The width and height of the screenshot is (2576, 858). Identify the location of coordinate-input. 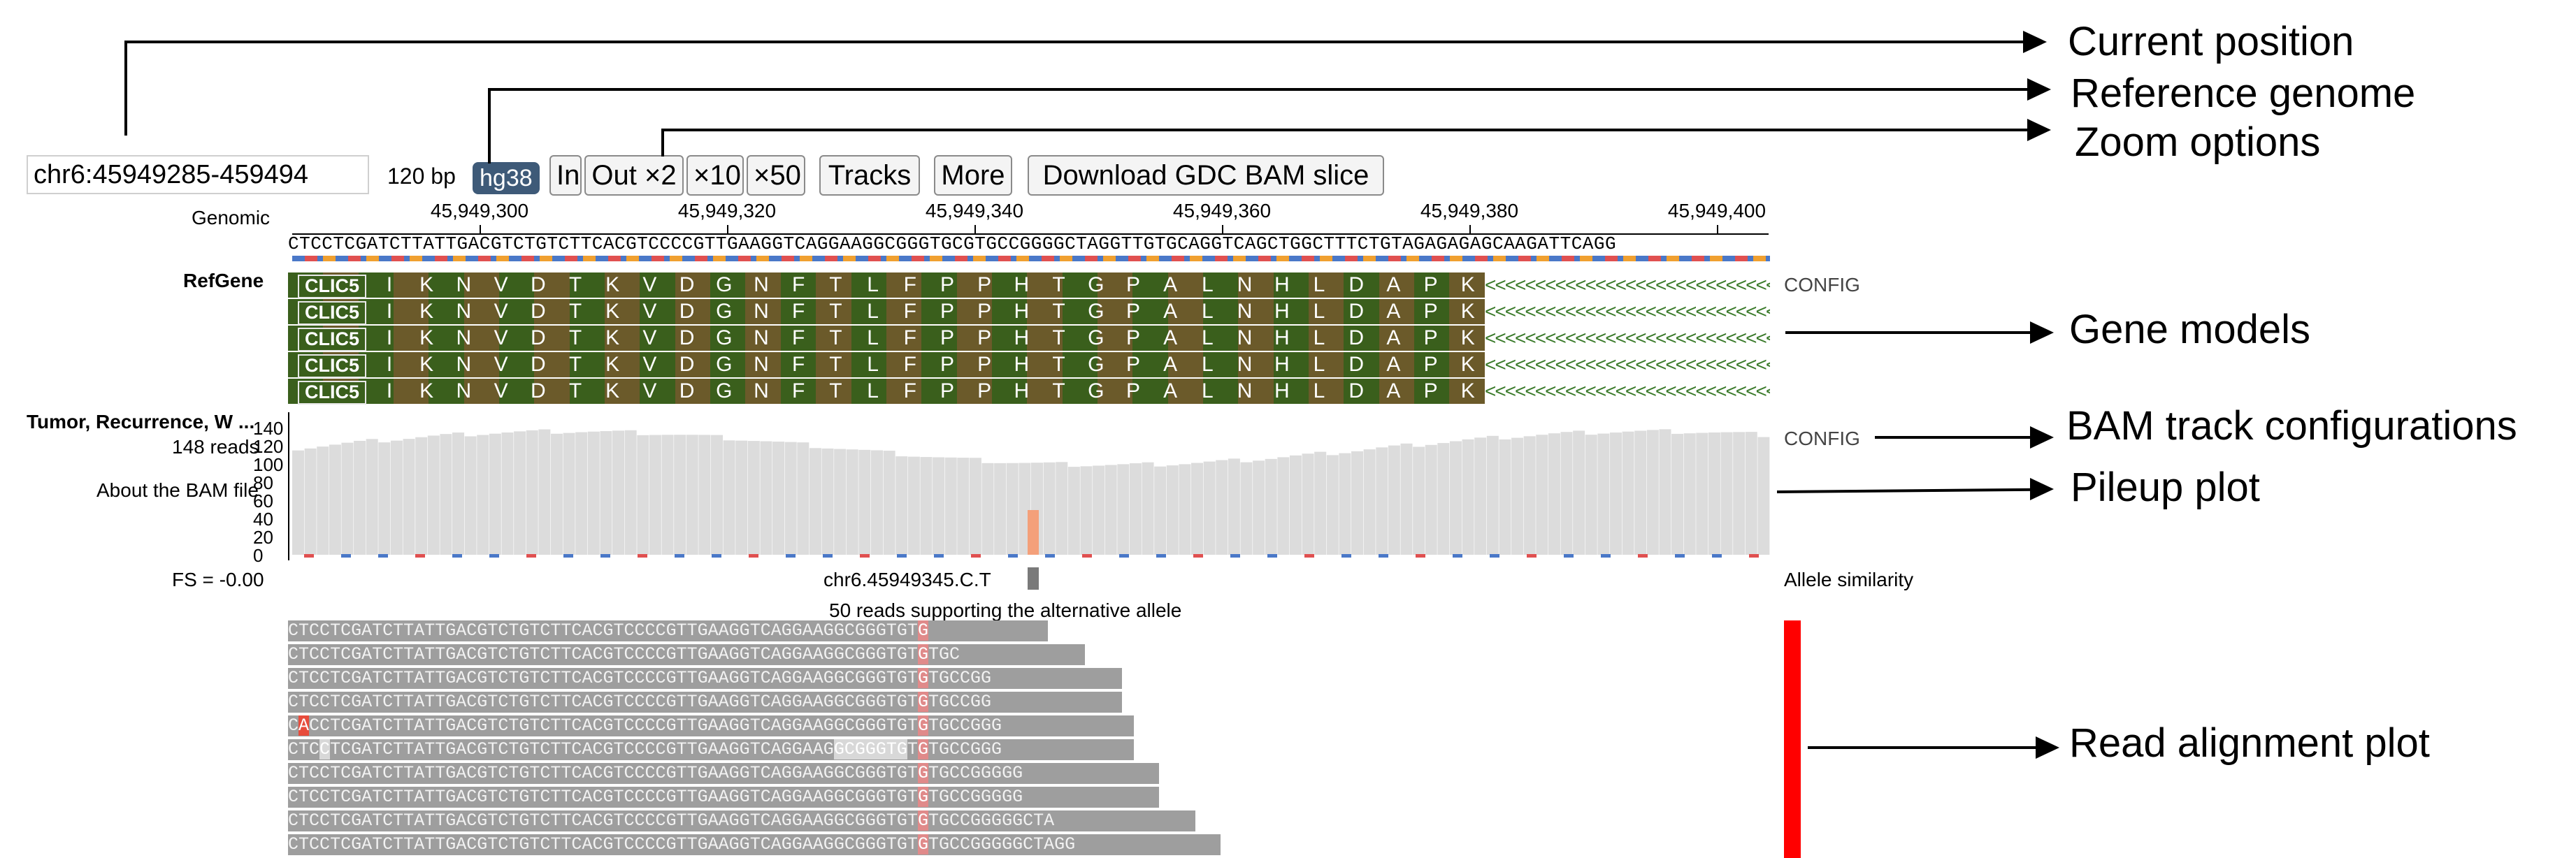
(198, 174).